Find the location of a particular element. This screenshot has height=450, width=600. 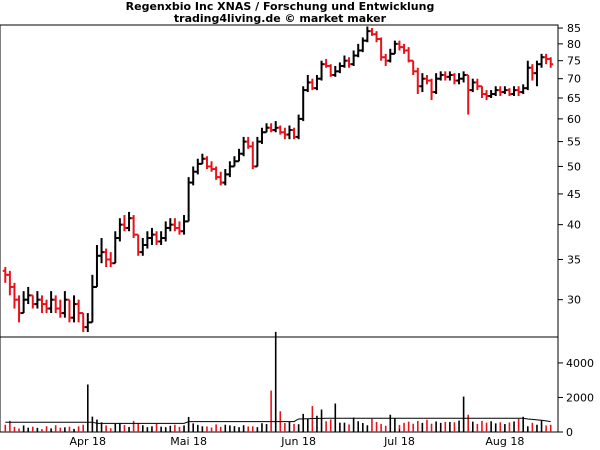

price-tick-label: 80 is located at coordinates (574, 44).